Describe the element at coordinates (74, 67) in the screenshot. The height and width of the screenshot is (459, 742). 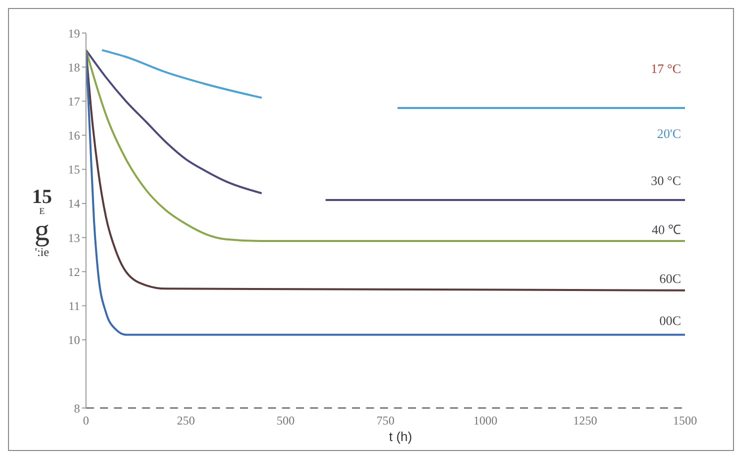
I see `y-tick-label: 18` at that location.